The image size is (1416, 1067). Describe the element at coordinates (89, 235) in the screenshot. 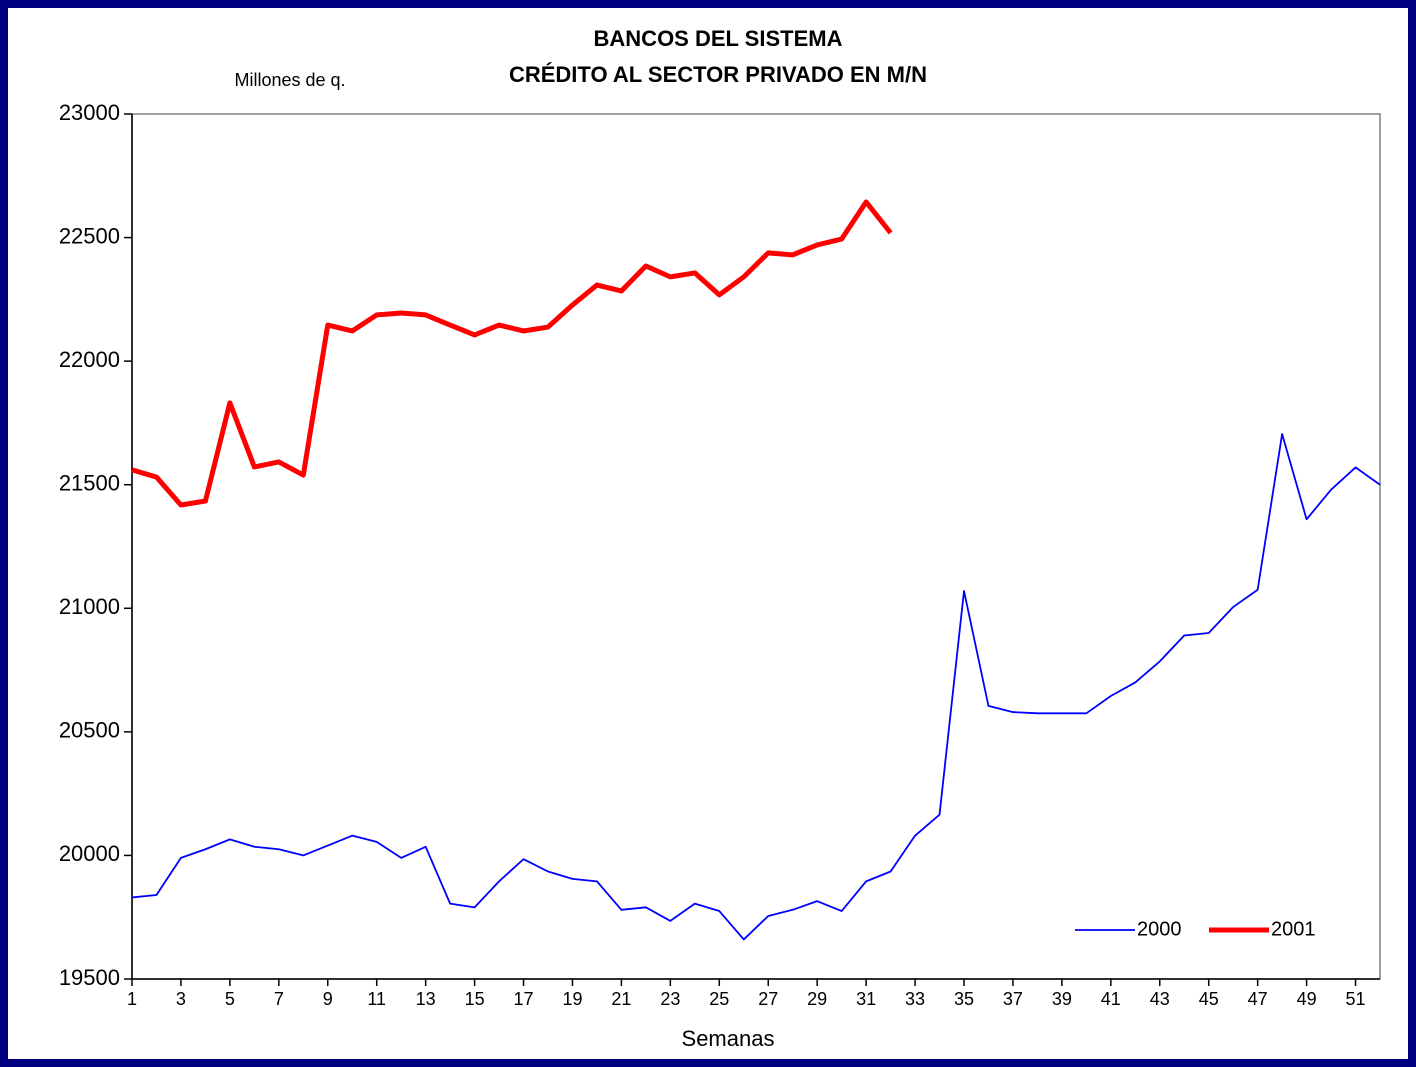

I see `y-tick-label: 22500` at that location.